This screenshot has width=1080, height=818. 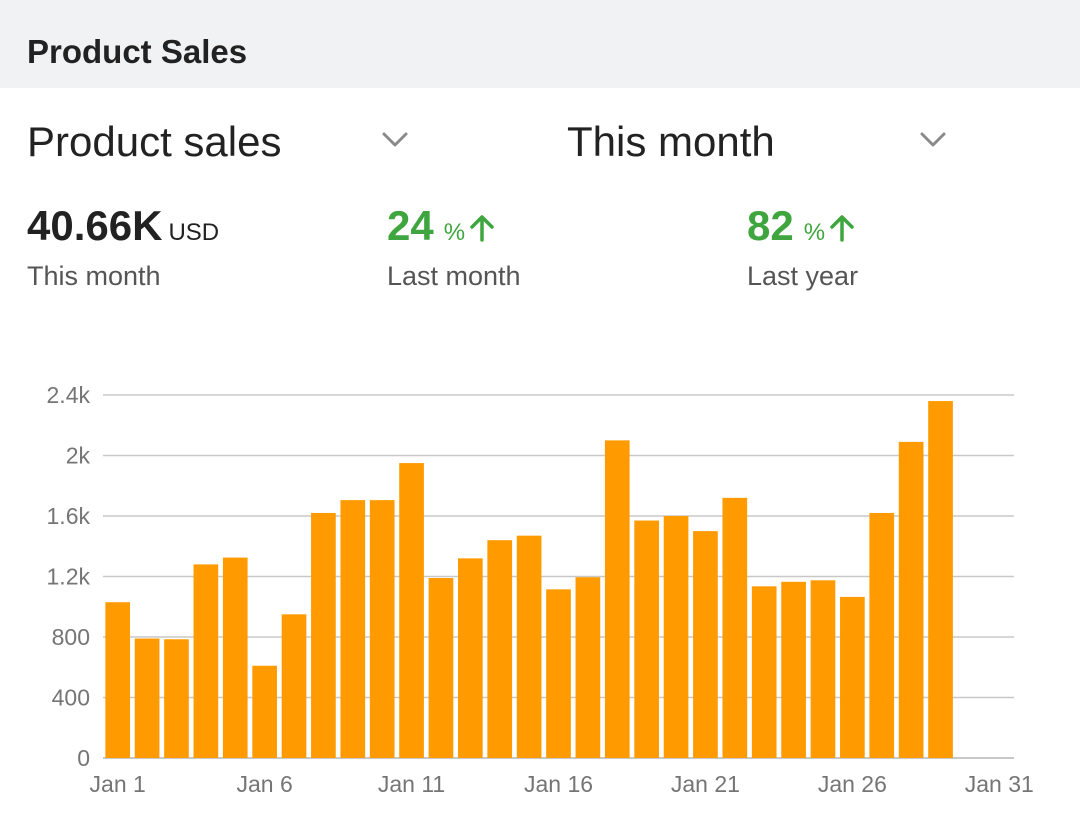 I want to click on y-tick-label: 400, so click(x=71, y=698).